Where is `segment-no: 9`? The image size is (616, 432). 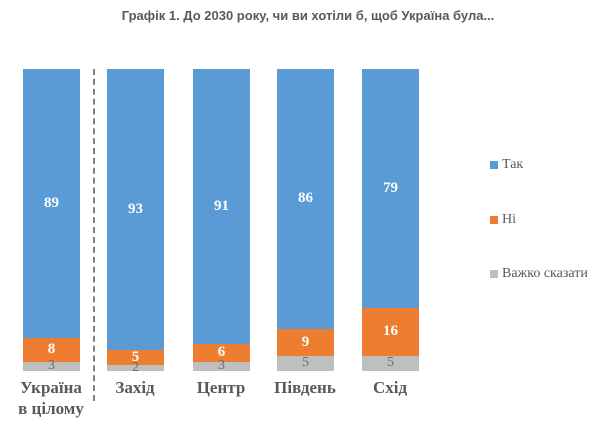
segment-no: 9 is located at coordinates (305, 342).